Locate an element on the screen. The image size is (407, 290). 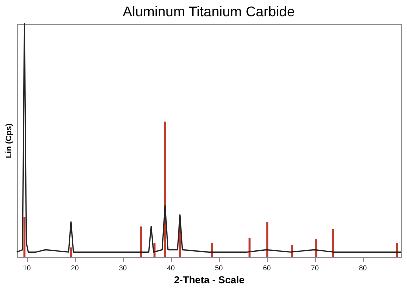
x-axis-title: 2-Theta - Scale is located at coordinates (210, 281).